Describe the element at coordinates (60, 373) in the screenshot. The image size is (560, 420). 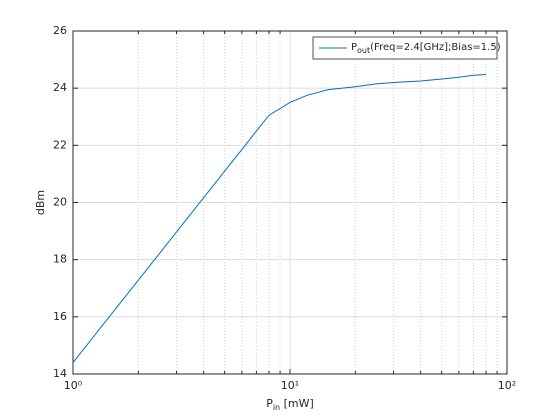
I see `y-tick-label: 14` at that location.